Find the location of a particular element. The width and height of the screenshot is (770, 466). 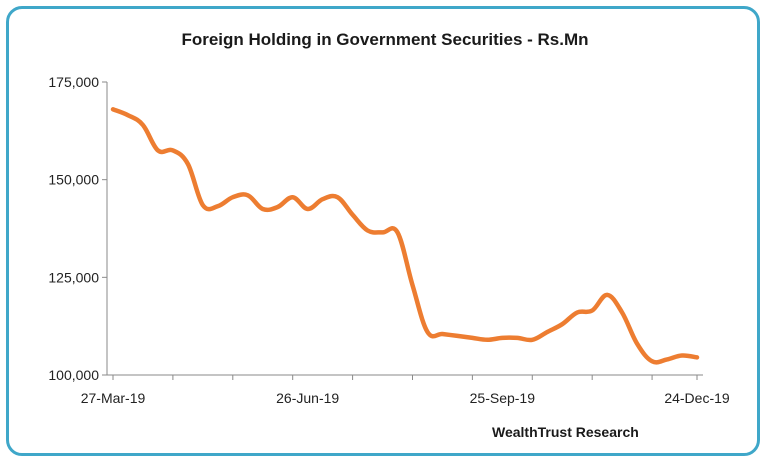

y-tick-label: 100,000 is located at coordinates (73, 375).